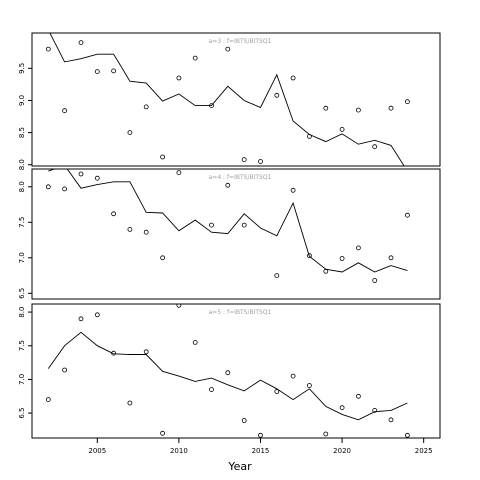 This screenshot has height=480, width=480. What do you see at coordinates (240, 312) in the screenshot?
I see `panel-label: a=5 : f=IBTS/BITSQ1` at bounding box center [240, 312].